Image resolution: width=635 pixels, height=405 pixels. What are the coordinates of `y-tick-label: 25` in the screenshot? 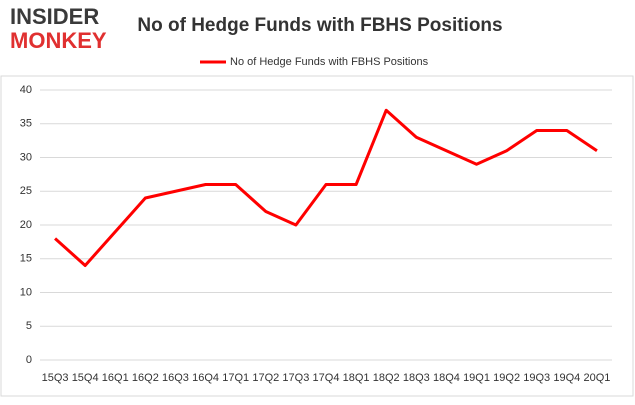 It's located at (26, 191).